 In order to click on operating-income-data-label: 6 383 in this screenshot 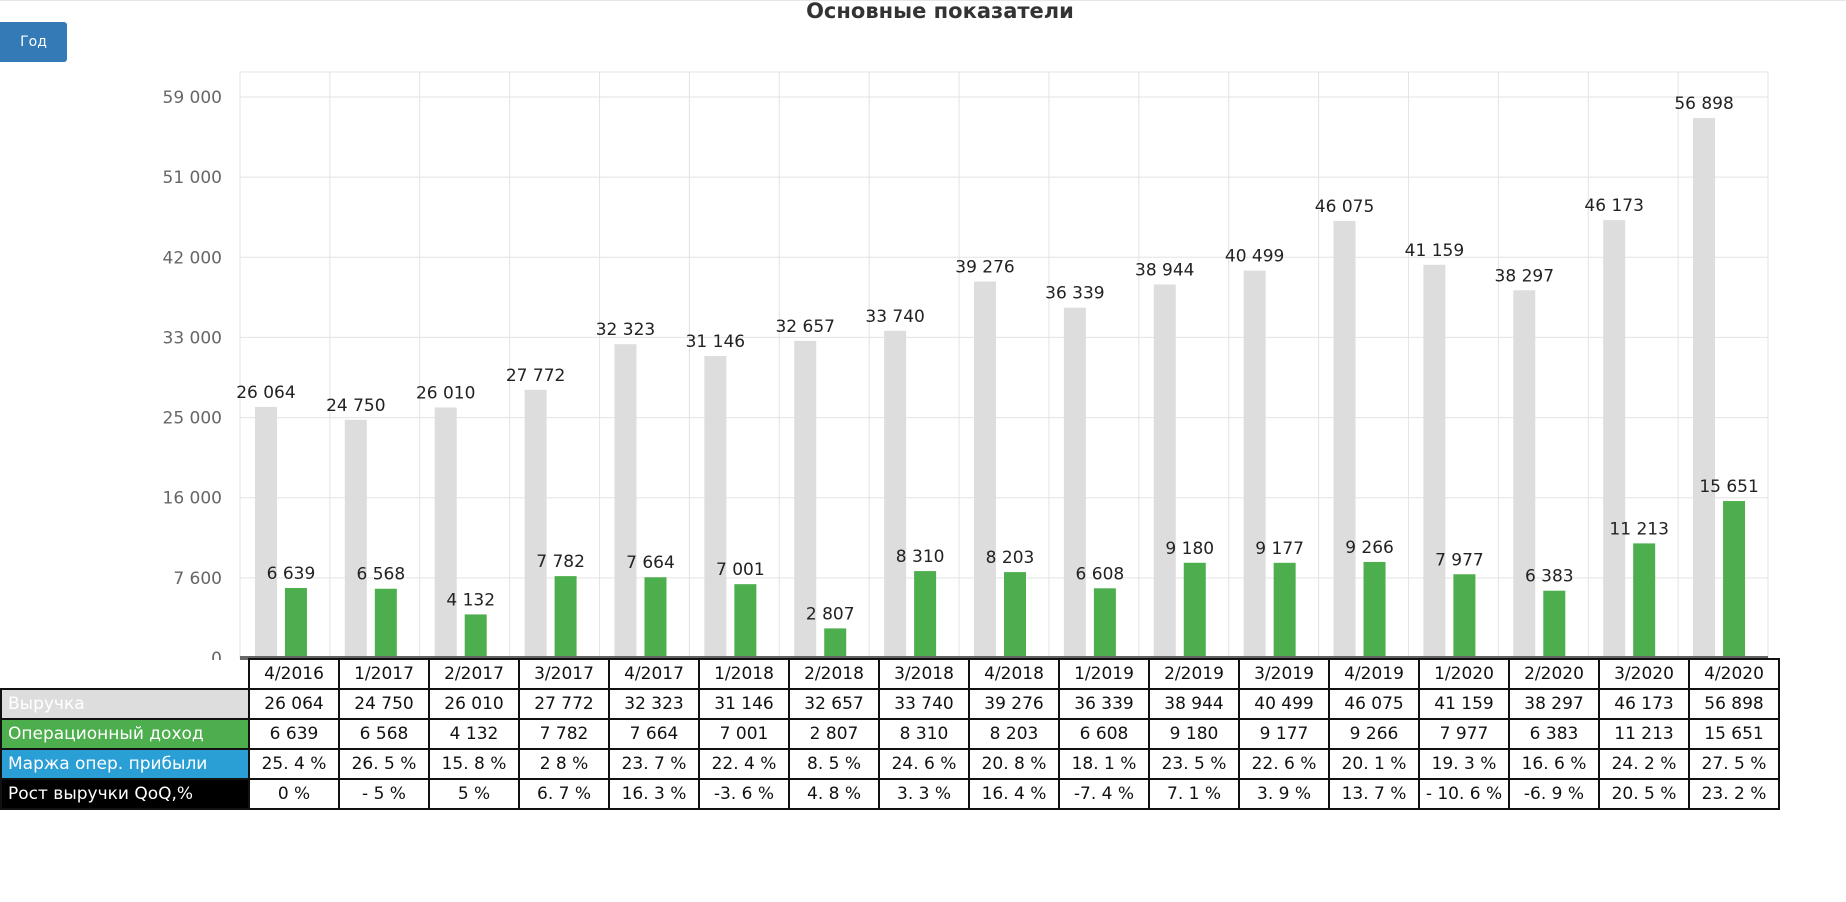, I will do `click(1549, 577)`.